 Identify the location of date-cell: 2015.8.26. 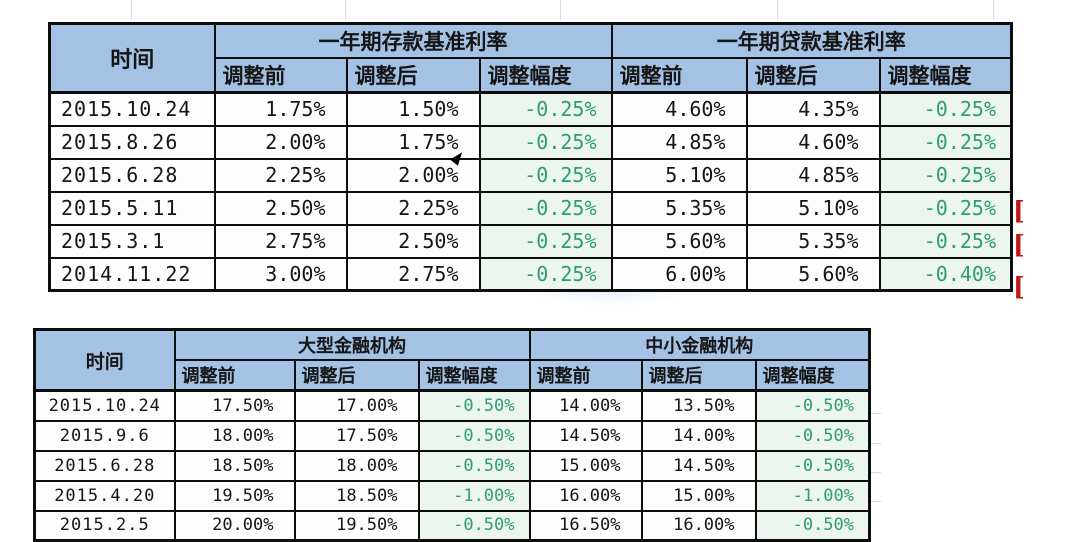
(132, 142).